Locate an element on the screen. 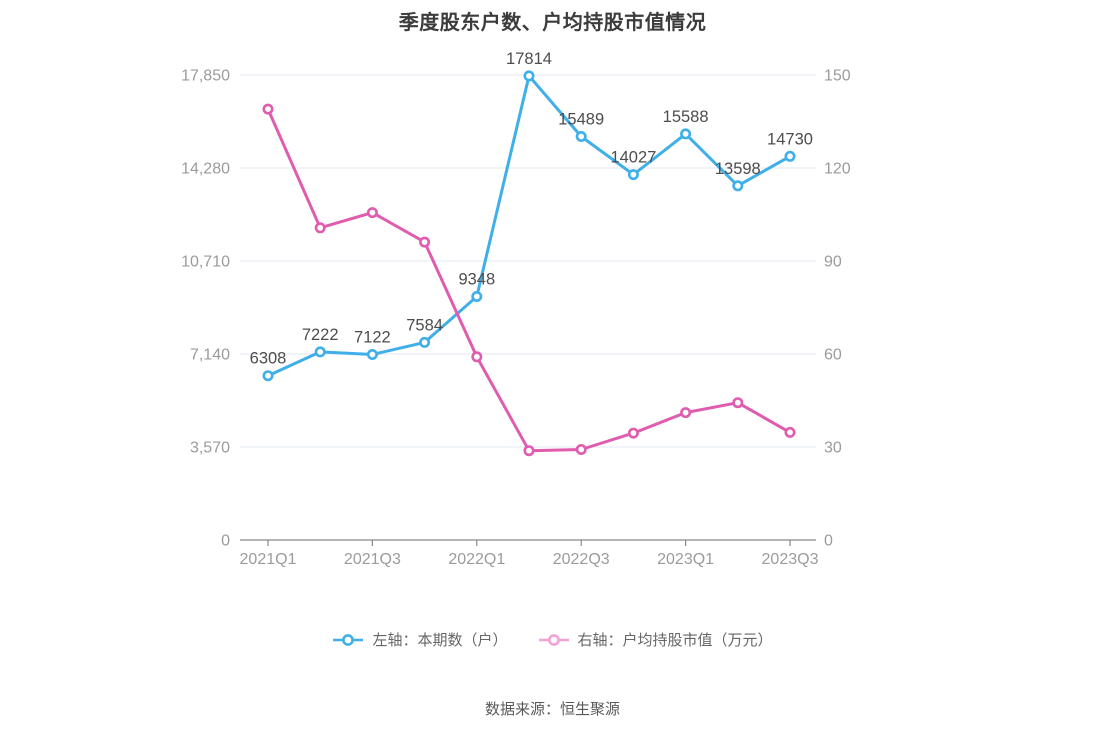 Image resolution: width=1105 pixels, height=736 pixels. chart-legend: 左轴：本期数（户） 右轴：户均持股市值（万元） is located at coordinates (552, 639).